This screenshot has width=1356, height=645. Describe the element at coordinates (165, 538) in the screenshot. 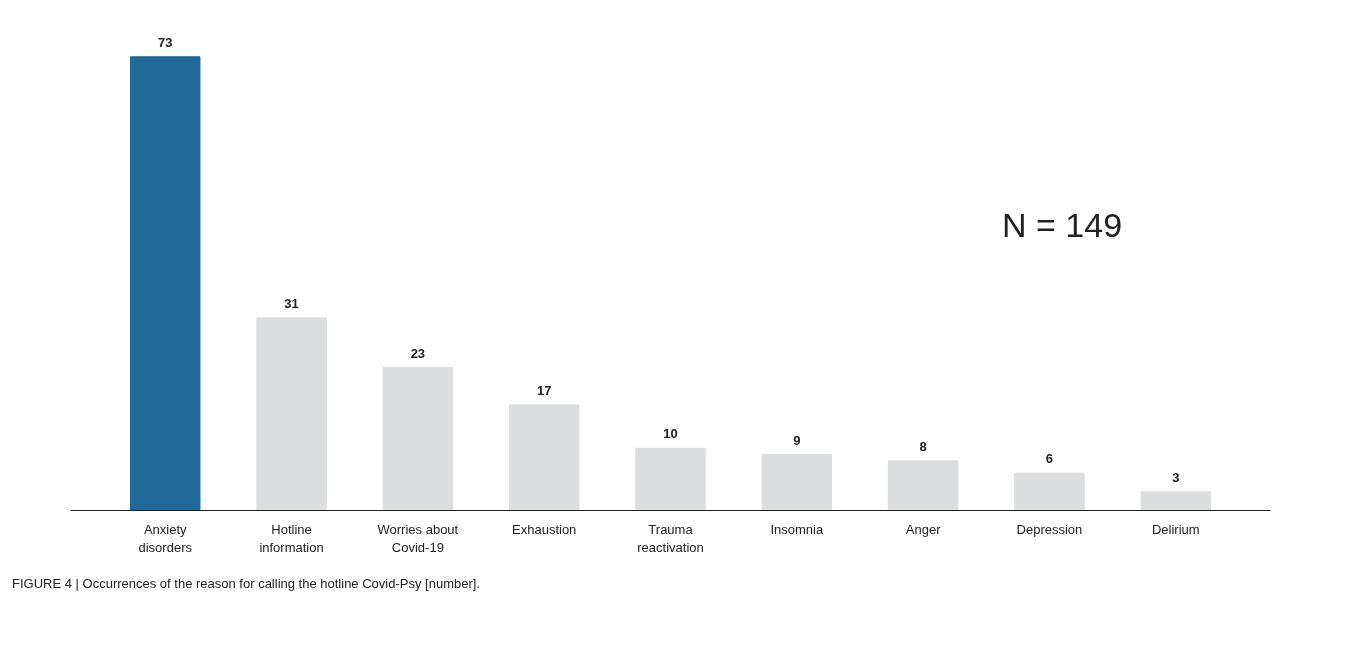

I see `x-tick-label: Anxiety disorders` at that location.